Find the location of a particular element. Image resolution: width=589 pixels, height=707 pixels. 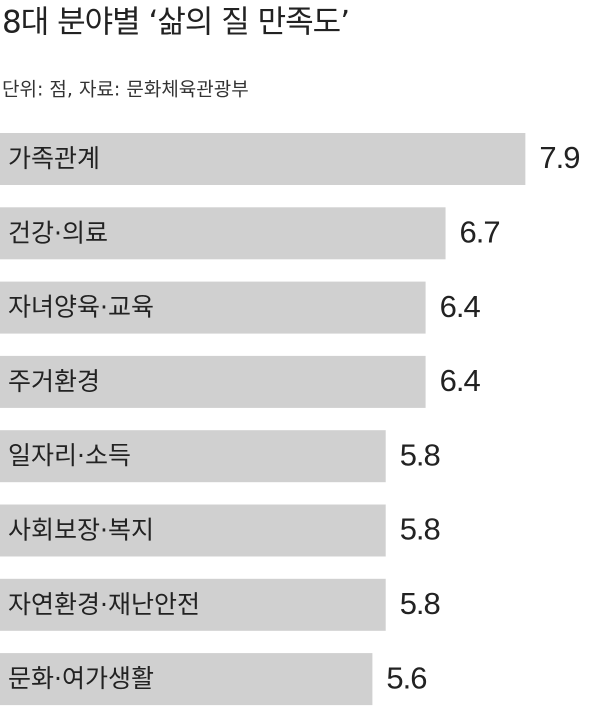

category-label: 자녀양육·교육 is located at coordinates (81, 307).